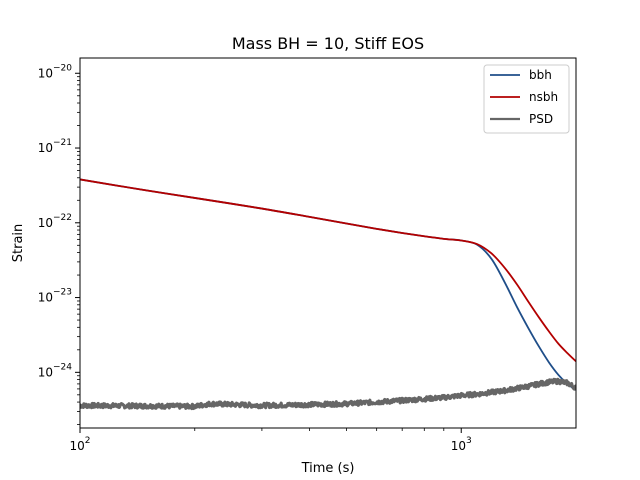  I want to click on legend-label-bbh: bbh, so click(540, 75).